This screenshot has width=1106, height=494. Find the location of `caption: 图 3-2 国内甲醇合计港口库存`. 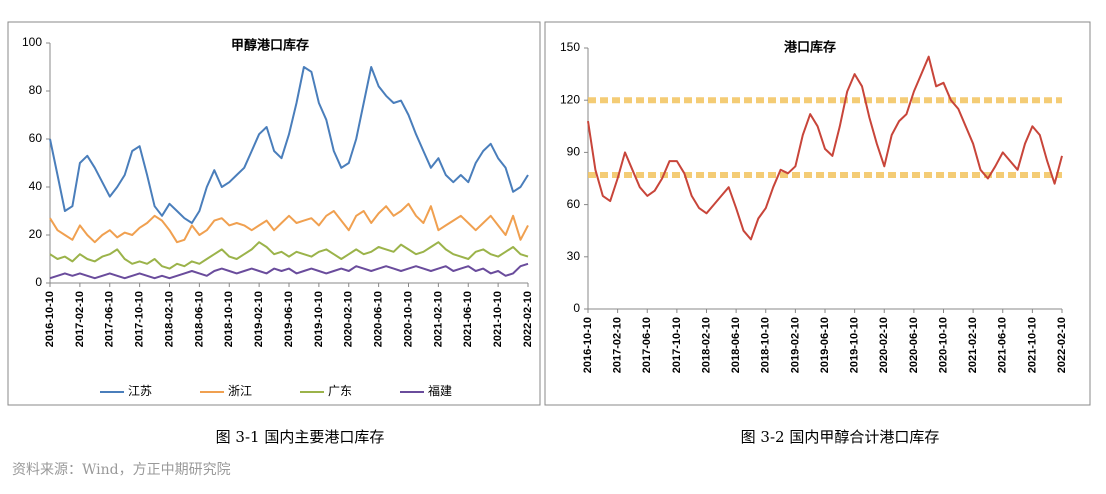

caption: 图 3-2 国内甲醇合计港口库存 is located at coordinates (840, 437).